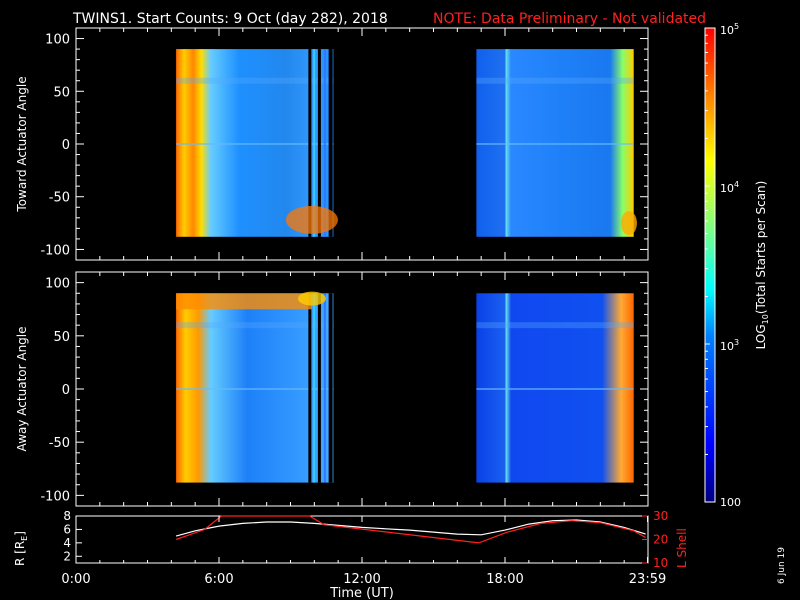 The height and width of the screenshot is (600, 800). What do you see at coordinates (21, 548) in the screenshot?
I see `ylabel-orbit-r: R [RE]` at bounding box center [21, 548].